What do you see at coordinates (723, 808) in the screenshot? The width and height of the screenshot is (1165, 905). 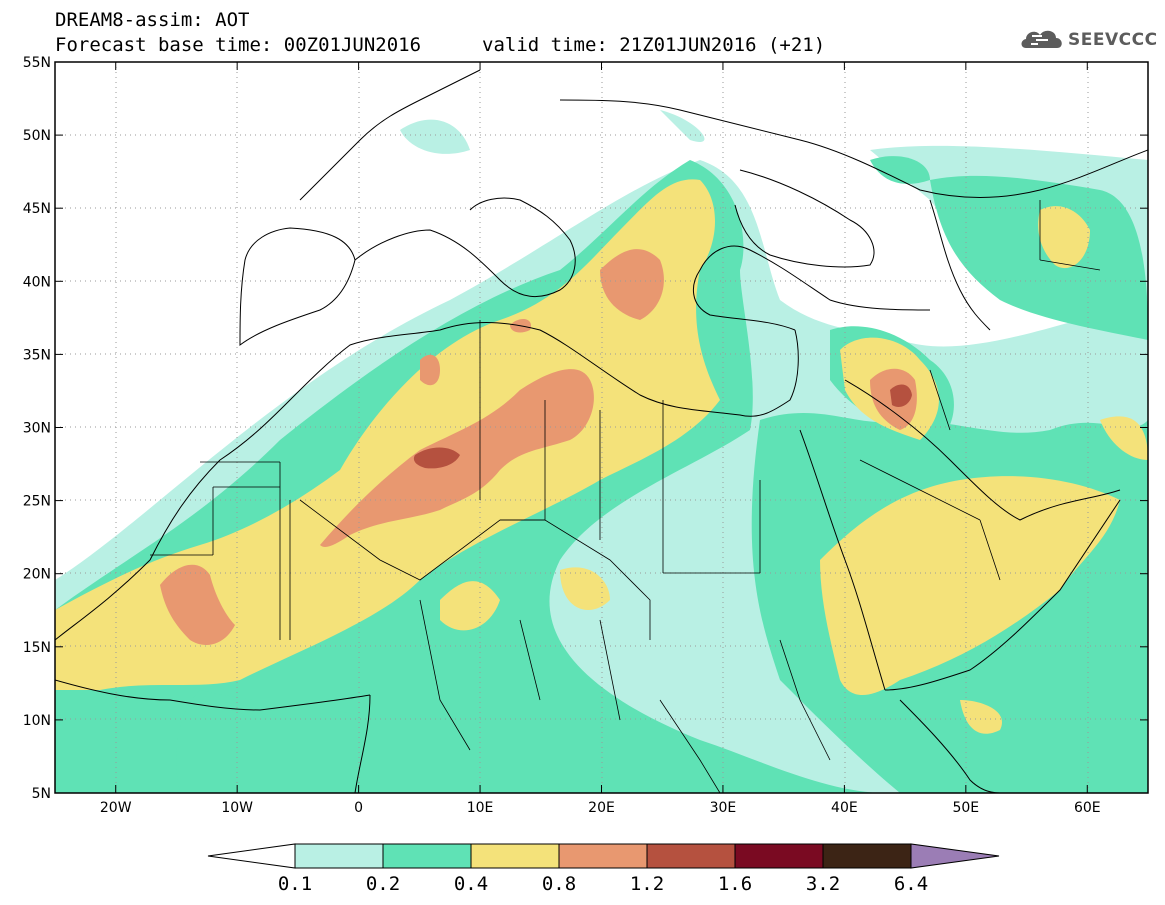 I see `lon-label: 30E` at bounding box center [723, 808].